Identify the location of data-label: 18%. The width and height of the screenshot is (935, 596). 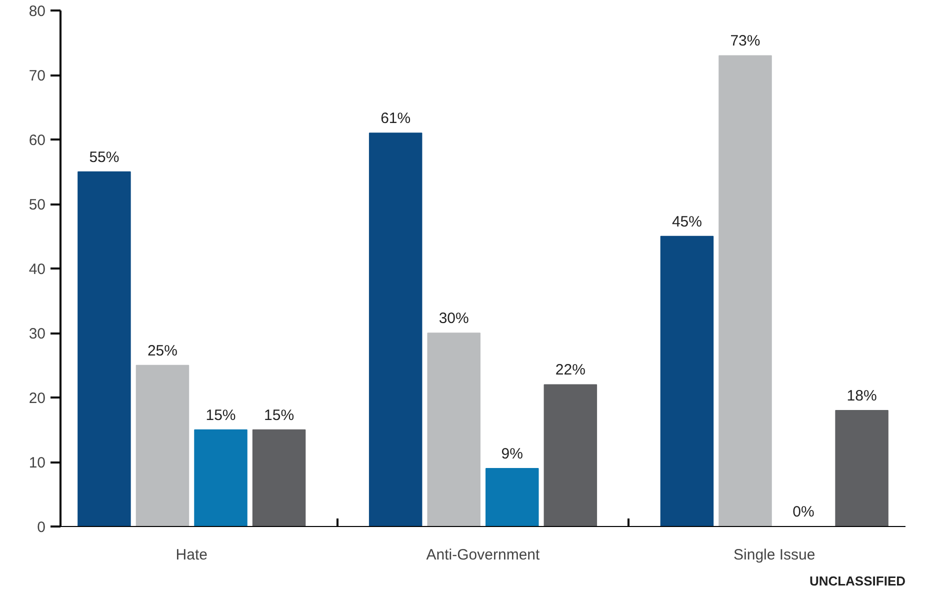
(861, 395).